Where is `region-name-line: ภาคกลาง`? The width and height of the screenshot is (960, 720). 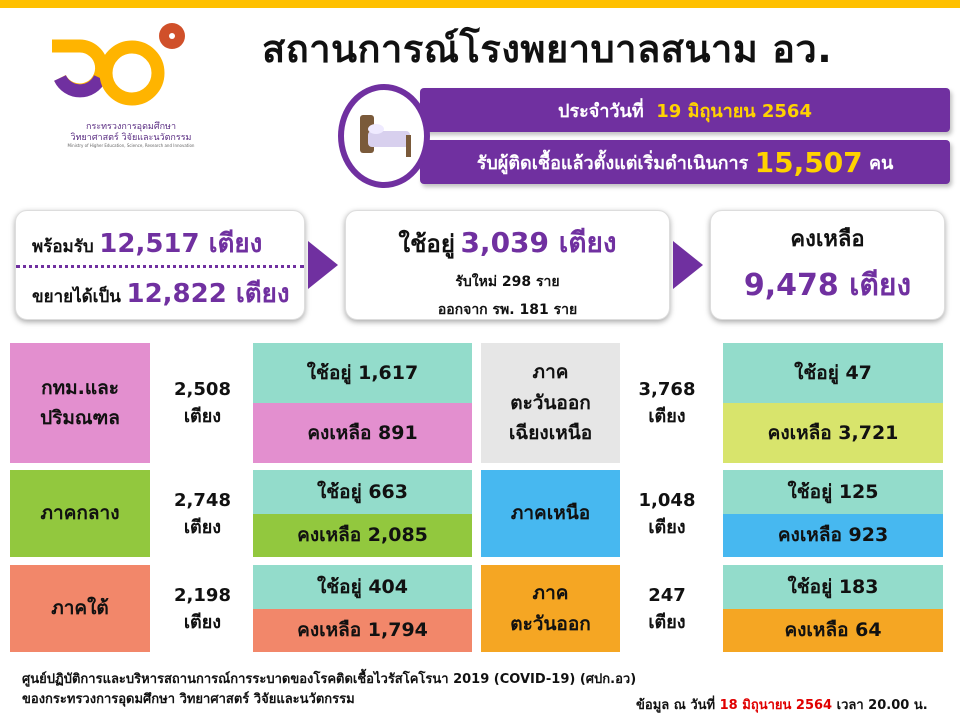 region-name-line: ภาคกลาง is located at coordinates (80, 513).